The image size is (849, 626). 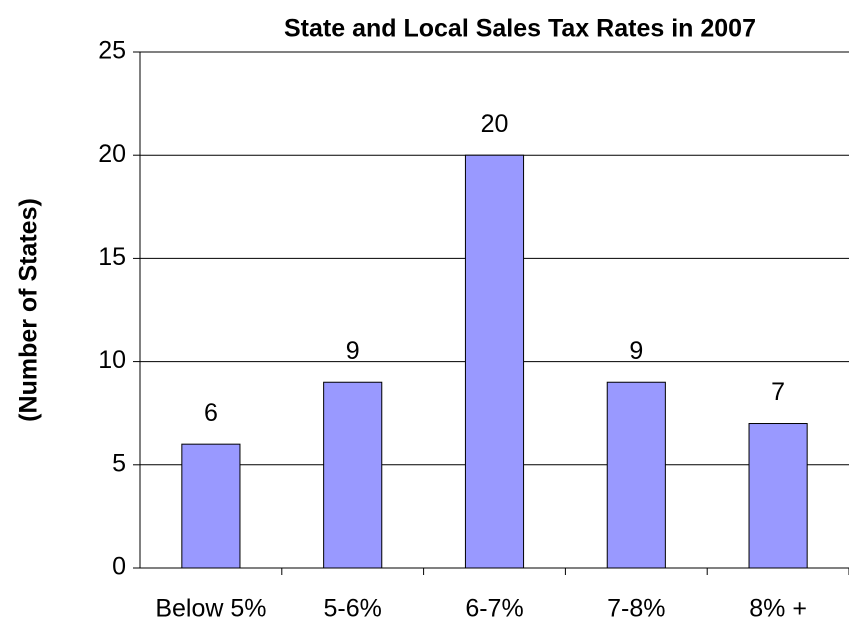 What do you see at coordinates (495, 124) in the screenshot?
I see `data-label: 20` at bounding box center [495, 124].